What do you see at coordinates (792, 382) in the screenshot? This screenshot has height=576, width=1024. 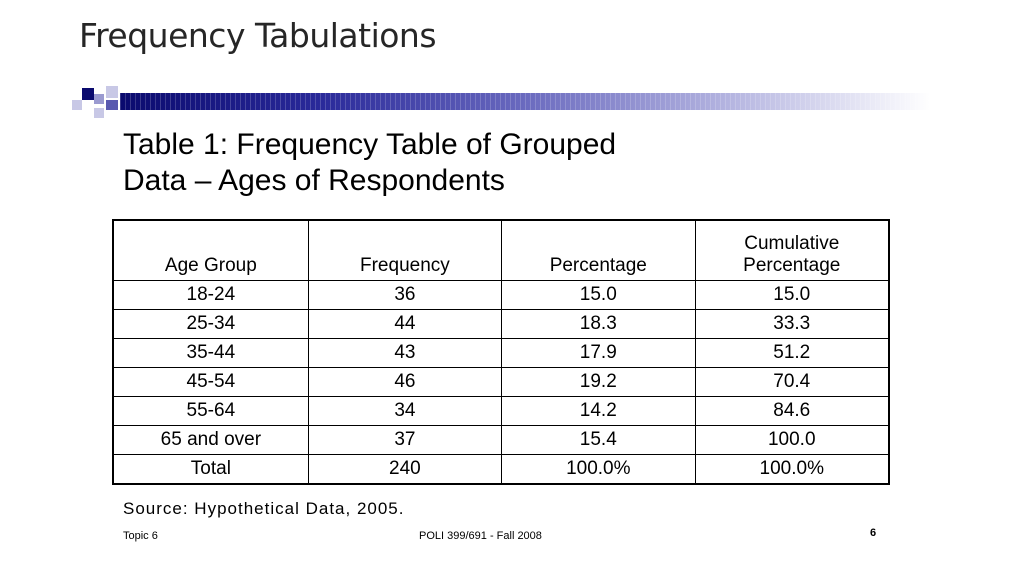 I see `cell-cumulative: 70.4` at bounding box center [792, 382].